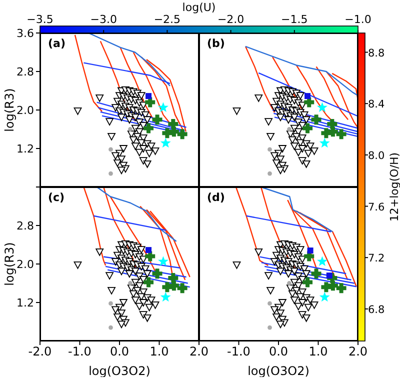 Image resolution: width=400 pixels, height=380 pixels. What do you see at coordinates (216, 43) in the screenshot?
I see `annotation: (b)` at bounding box center [216, 43].